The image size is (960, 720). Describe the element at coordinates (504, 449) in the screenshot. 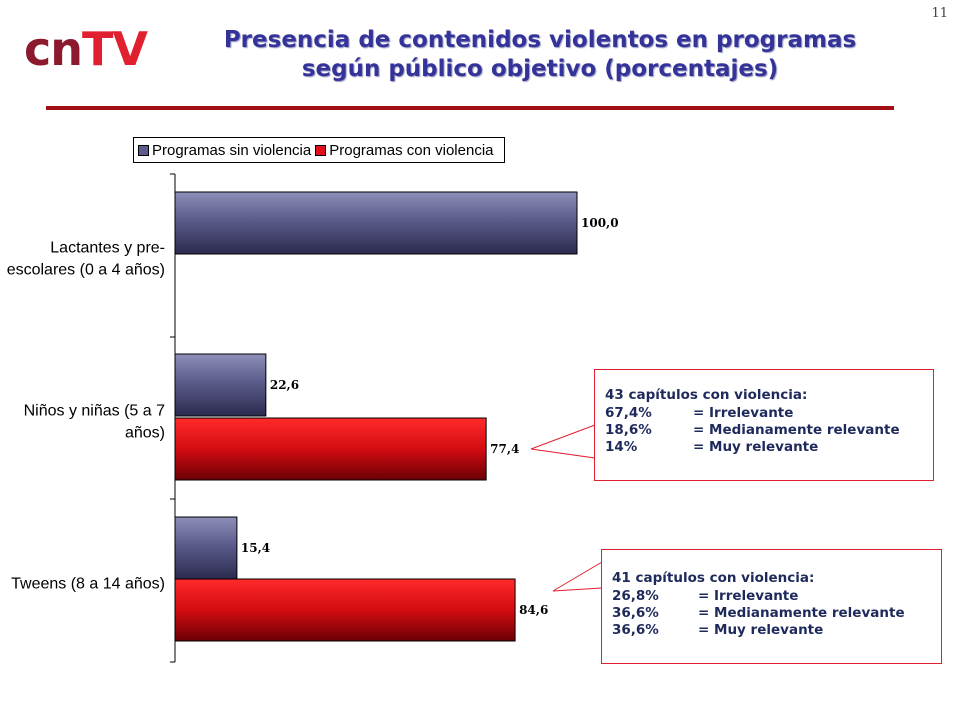

I see `data-label: 77,4` at that location.